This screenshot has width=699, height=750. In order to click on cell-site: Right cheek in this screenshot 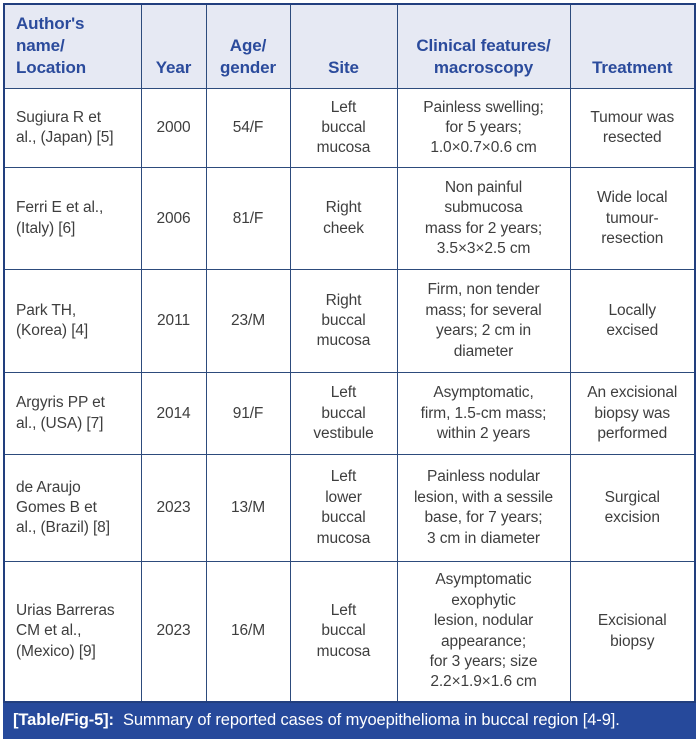, I will do `click(343, 219)`.